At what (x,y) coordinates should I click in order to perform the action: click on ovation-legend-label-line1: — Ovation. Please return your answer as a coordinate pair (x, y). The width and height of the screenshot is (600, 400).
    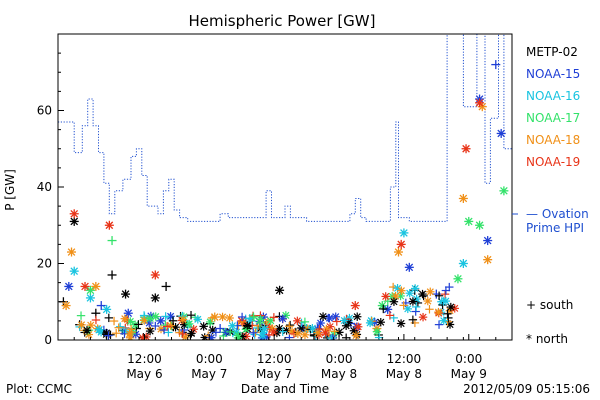
    Looking at the image, I should click on (557, 214).